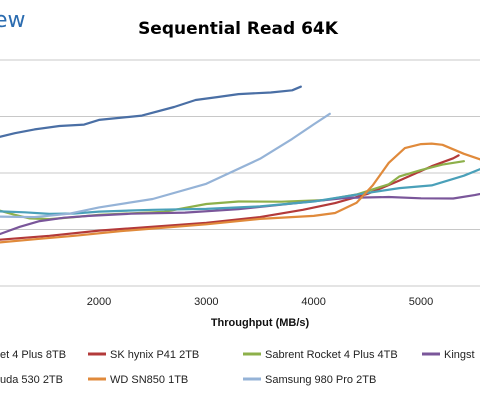 Image resolution: width=480 pixels, height=401 pixels. Describe the element at coordinates (154, 355) in the screenshot. I see `legend-label: SK hynix P41 2TB` at that location.